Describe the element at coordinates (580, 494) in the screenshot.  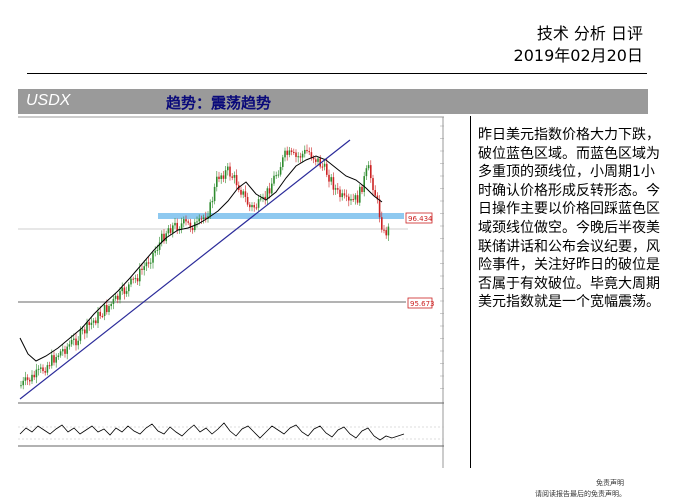
I see `disclaimer-note: 请阅读报告最后的免责声明。` at that location.